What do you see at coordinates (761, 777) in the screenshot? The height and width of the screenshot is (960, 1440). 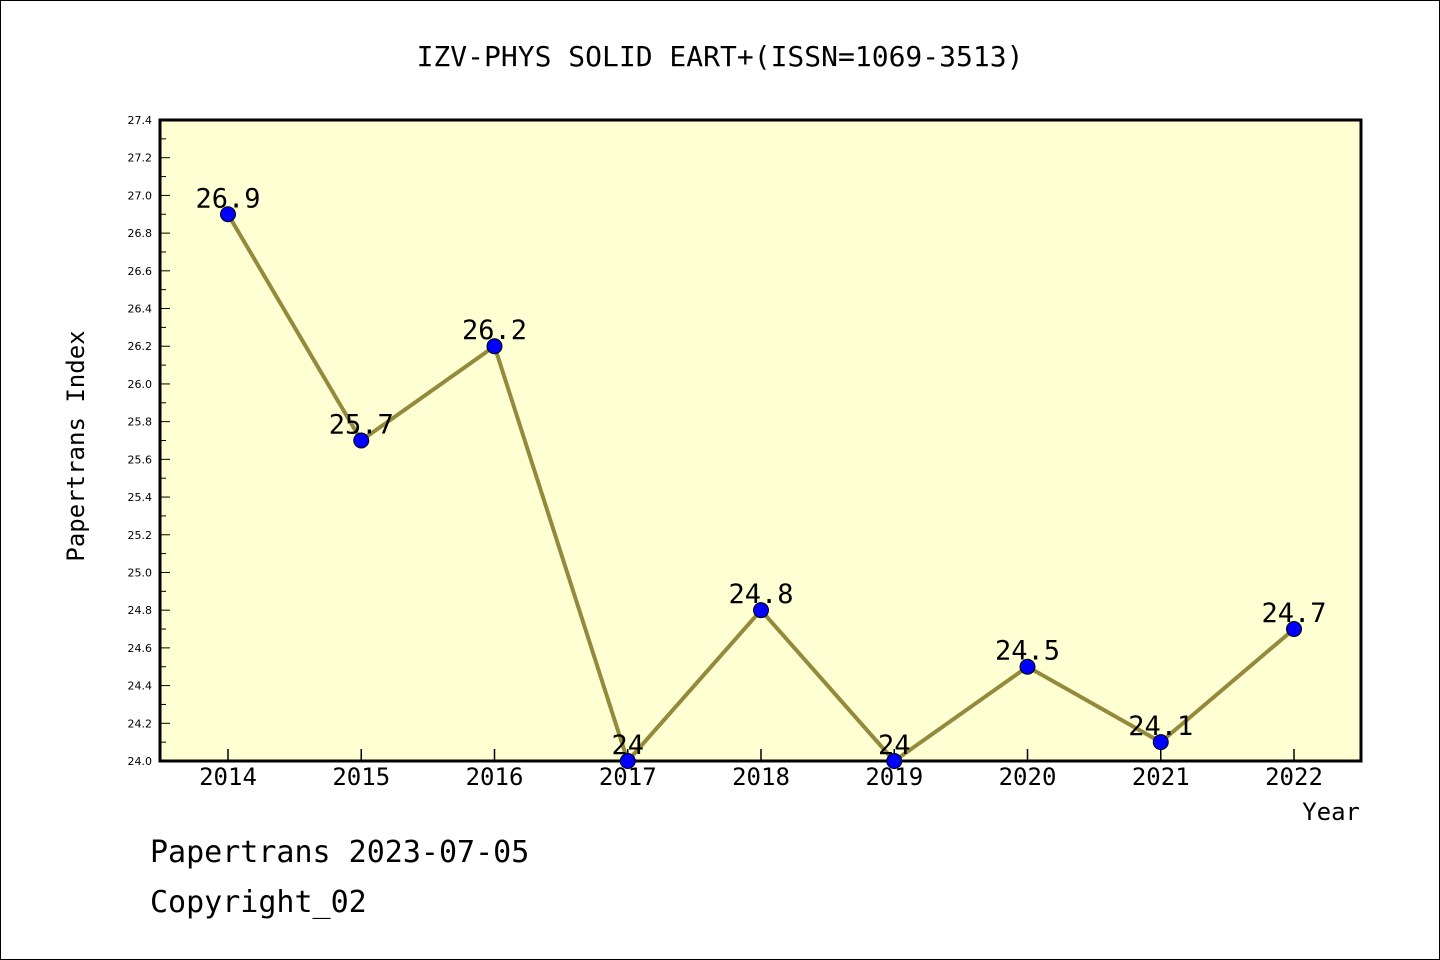 I see `x-tick-label: 2018` at bounding box center [761, 777].